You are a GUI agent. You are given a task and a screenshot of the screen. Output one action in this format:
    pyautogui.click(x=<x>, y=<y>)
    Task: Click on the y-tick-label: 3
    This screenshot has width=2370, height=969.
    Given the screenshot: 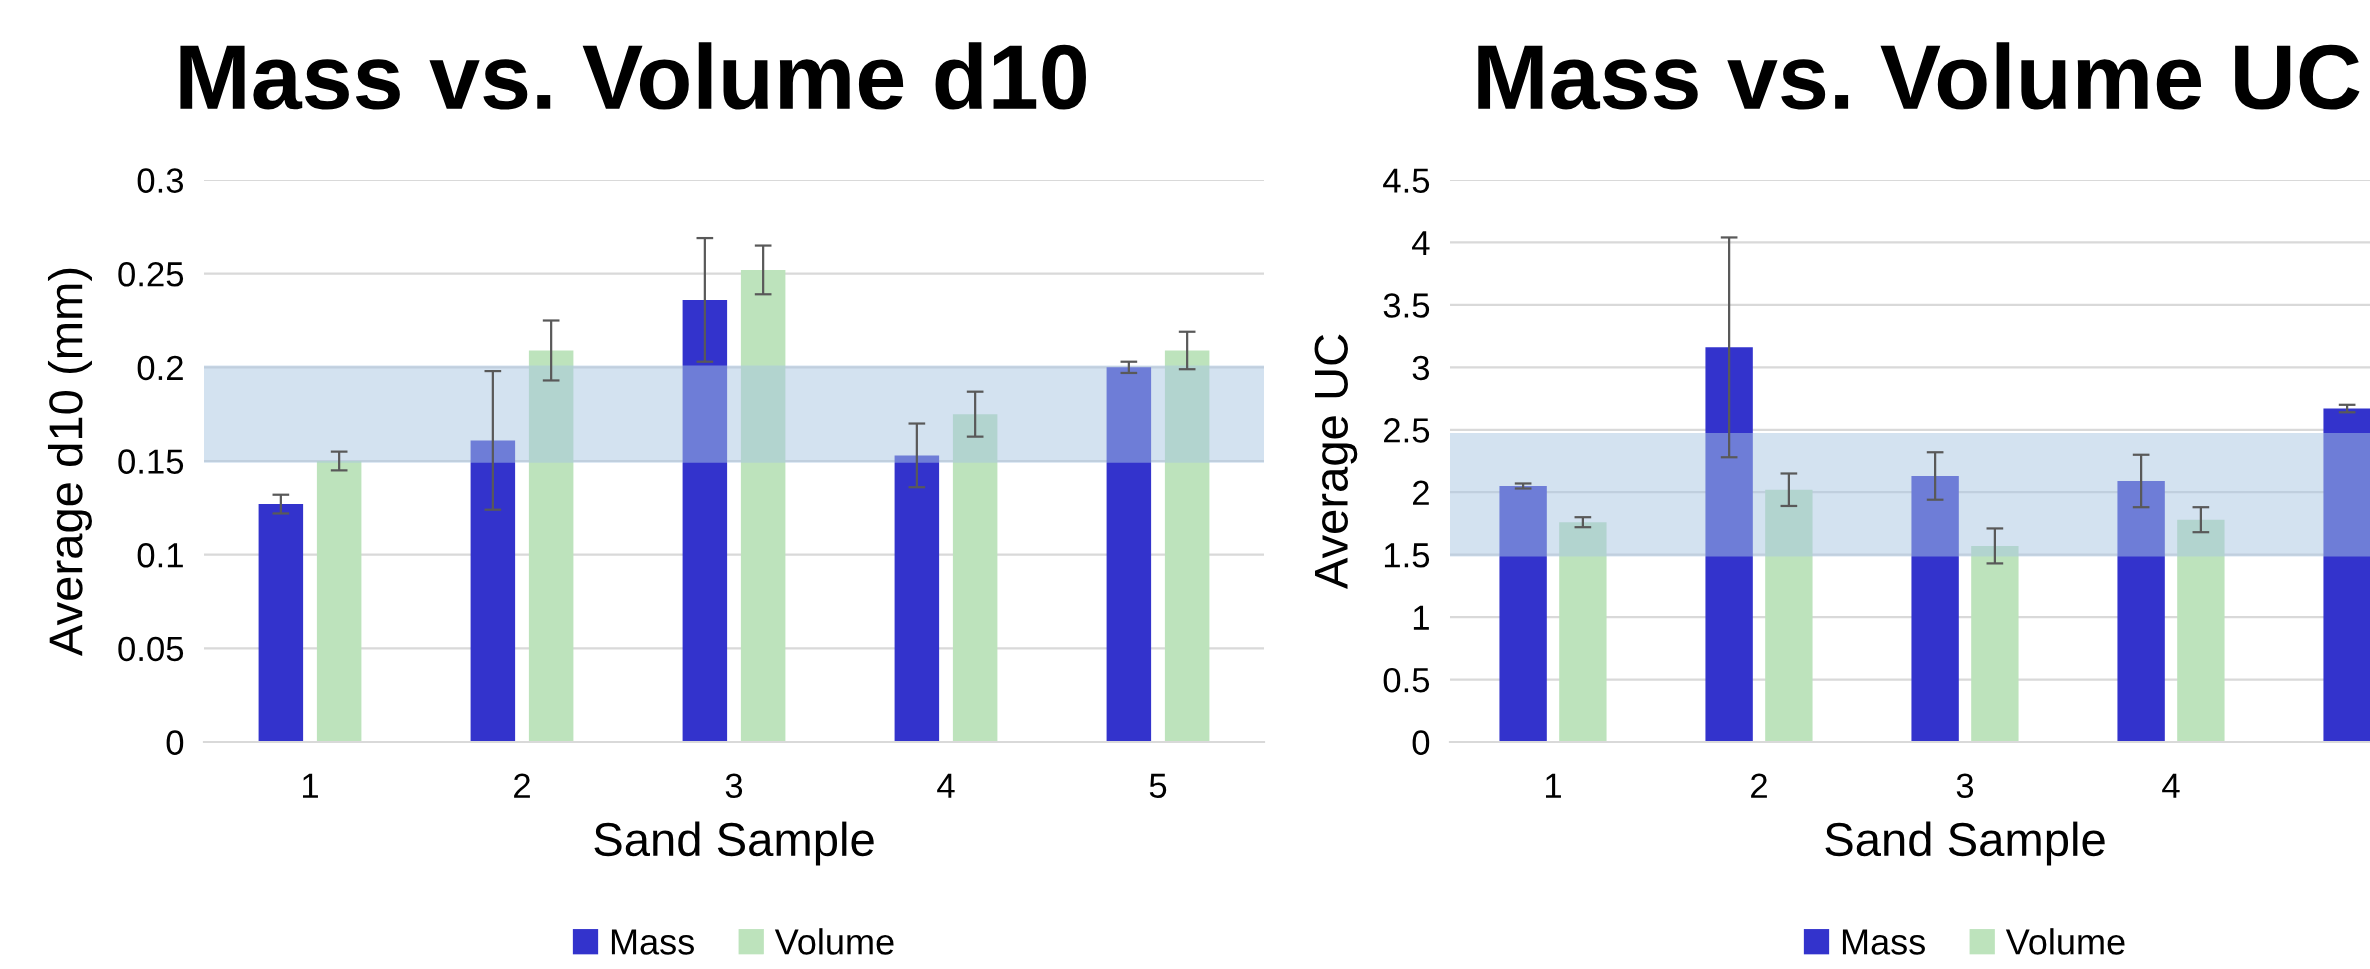 What is the action you would take?
    pyautogui.click(x=1421, y=368)
    